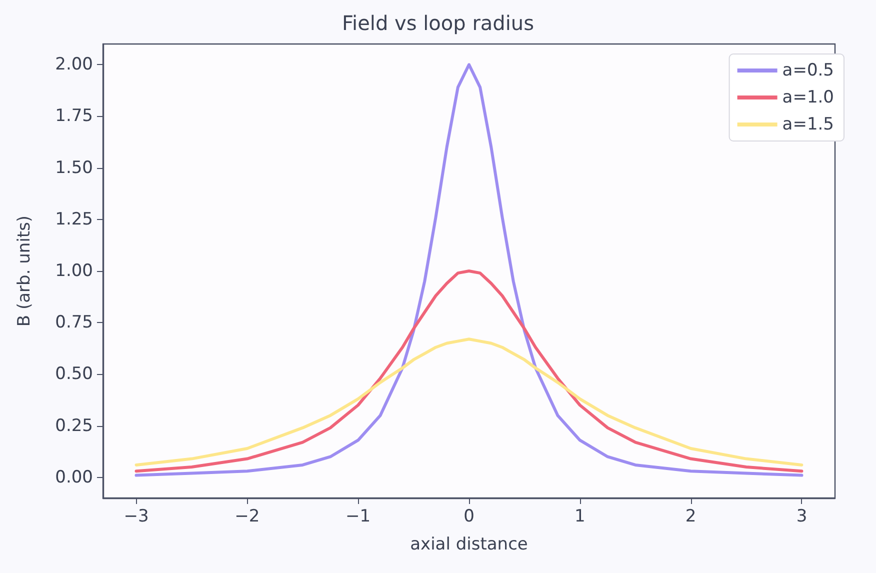  I want to click on x-tick-label: −2, so click(247, 516).